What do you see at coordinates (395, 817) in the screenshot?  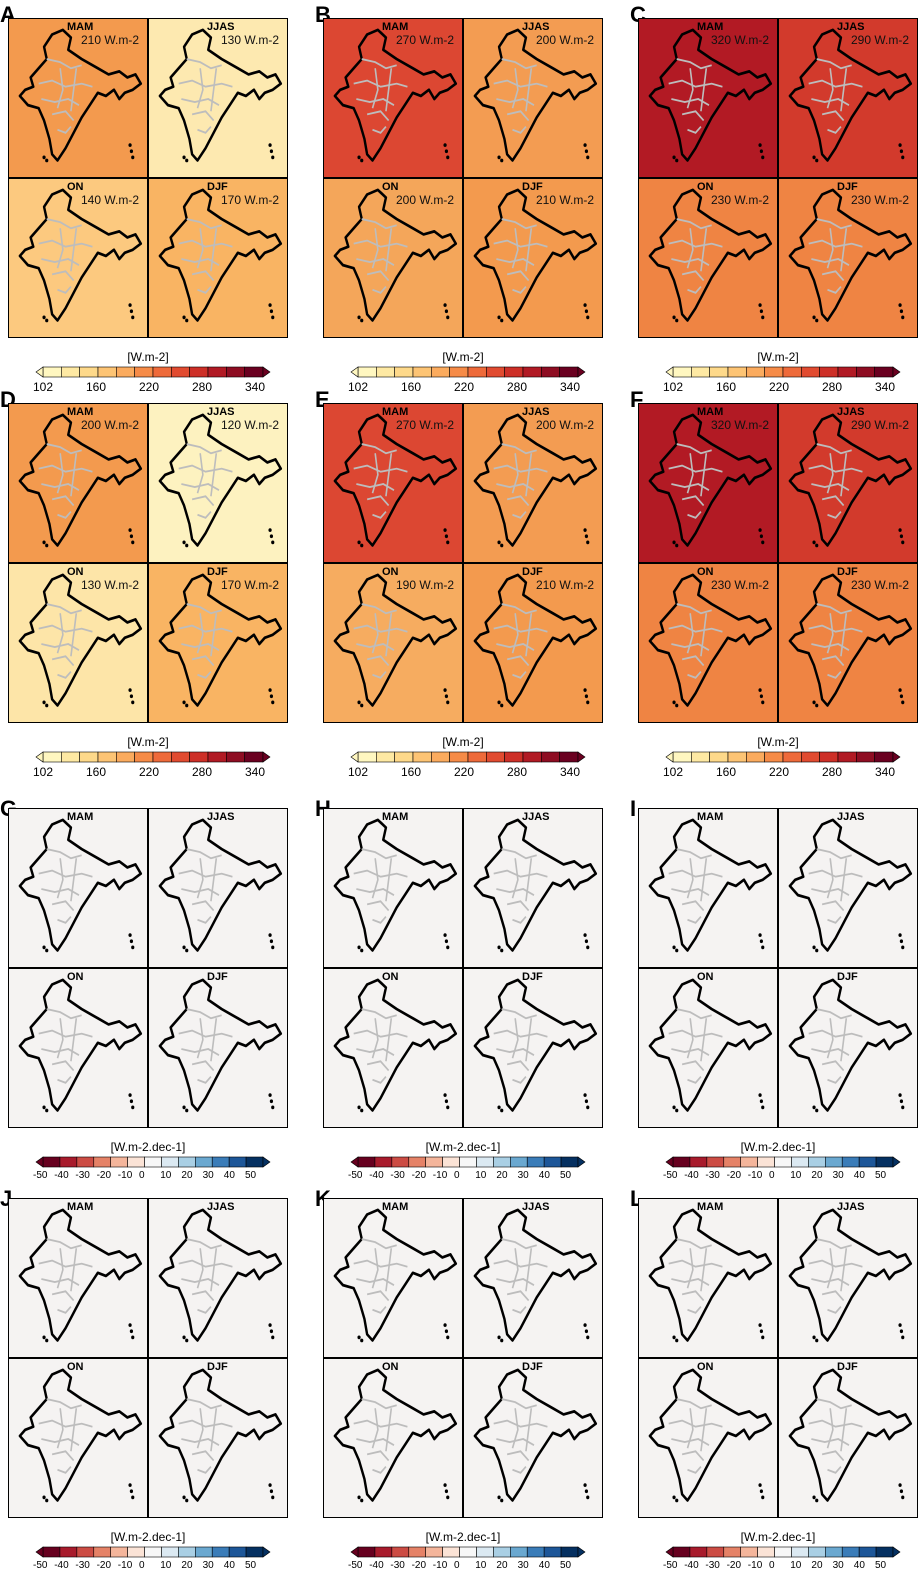 I see `season-label: MAM` at bounding box center [395, 817].